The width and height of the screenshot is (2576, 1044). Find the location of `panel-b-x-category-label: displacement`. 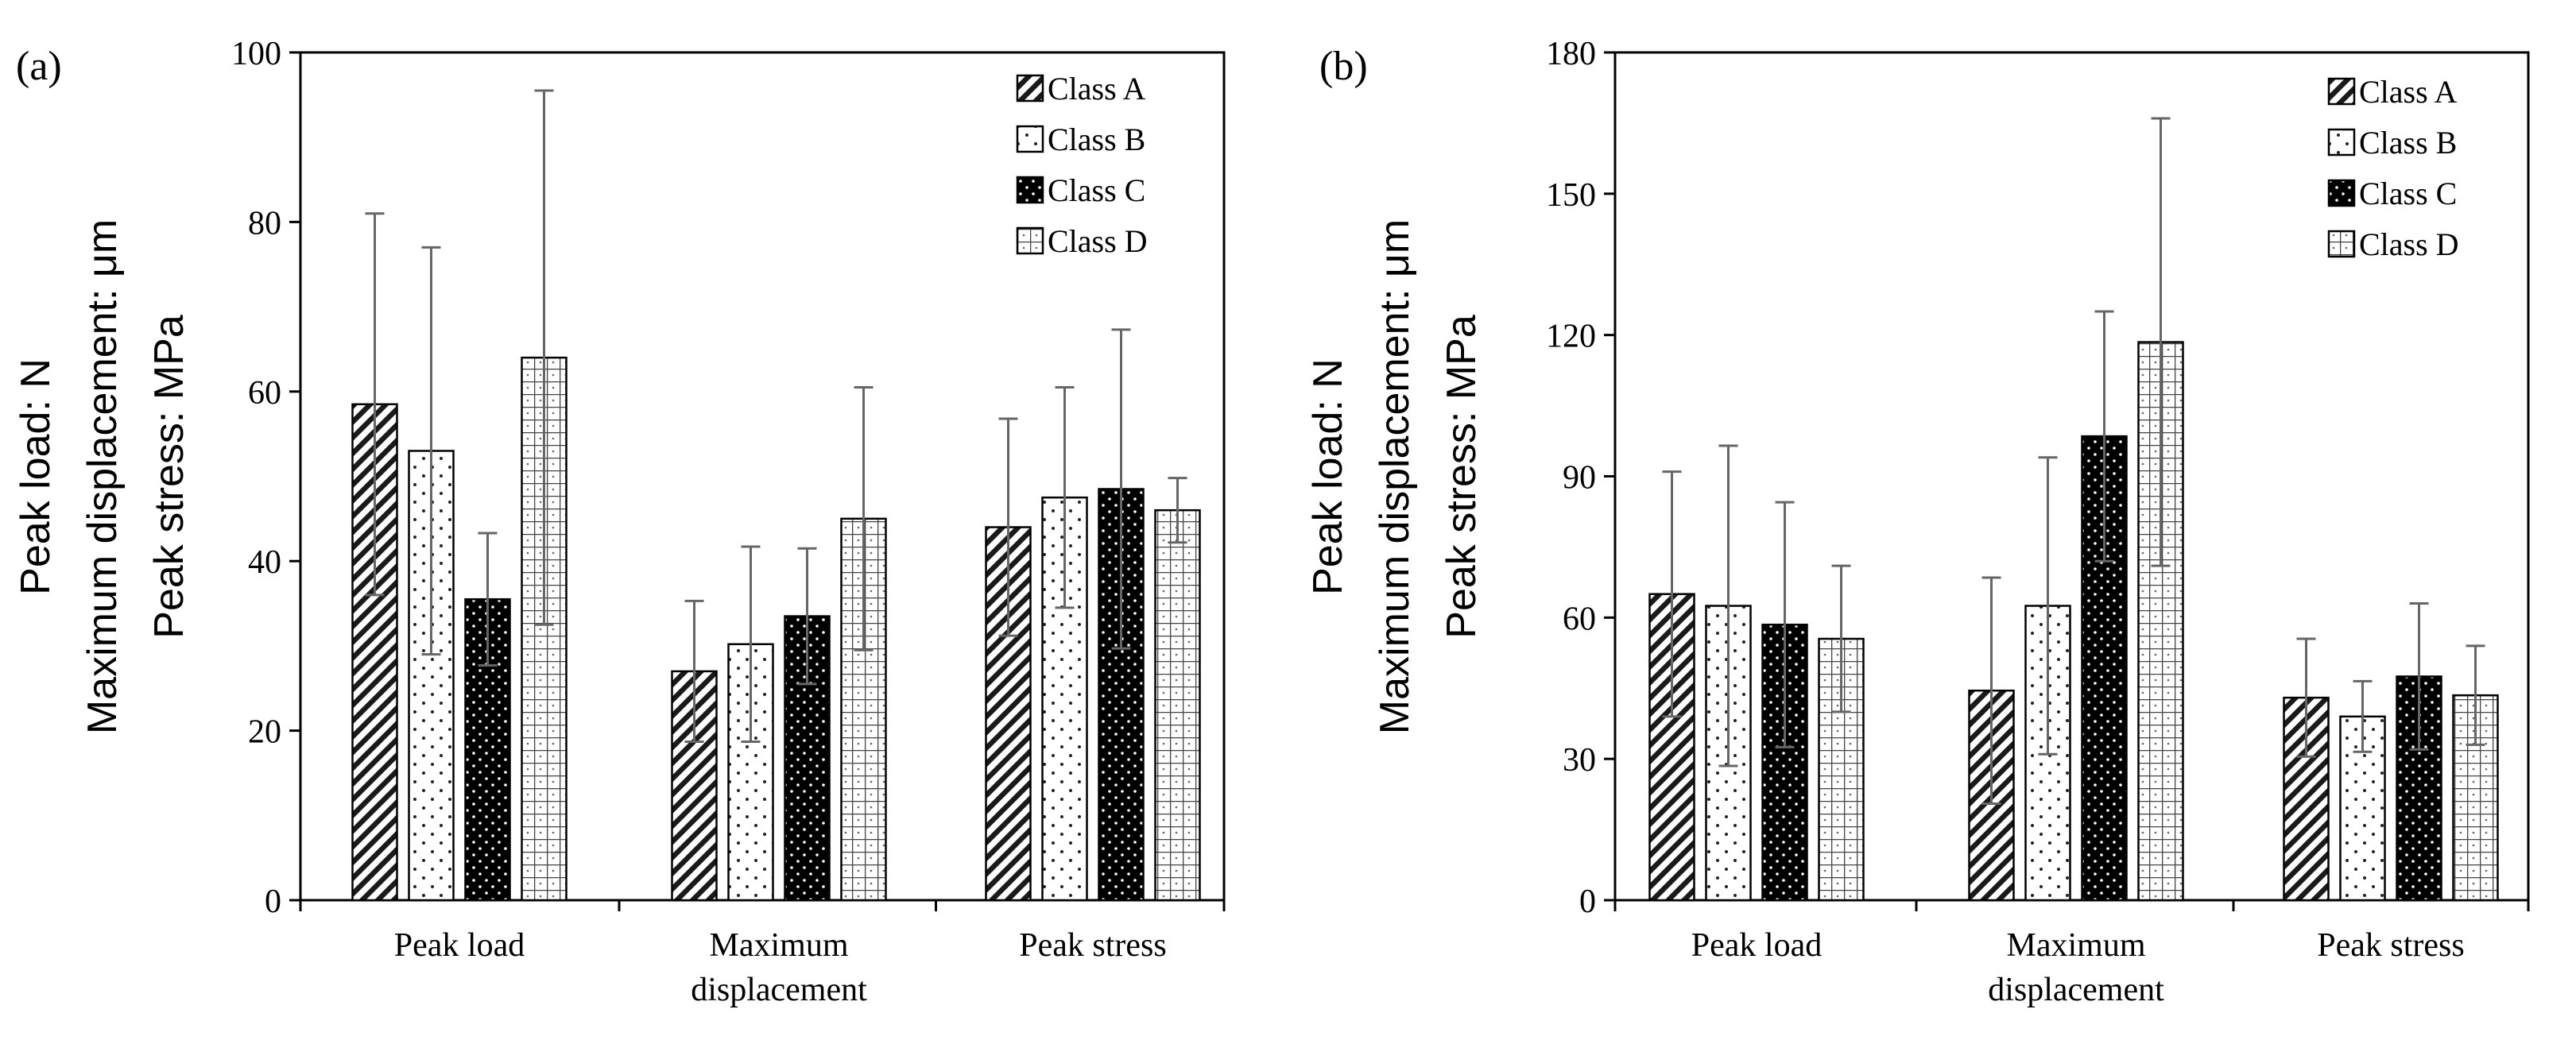

panel-b-x-category-label: displacement is located at coordinates (2076, 990).